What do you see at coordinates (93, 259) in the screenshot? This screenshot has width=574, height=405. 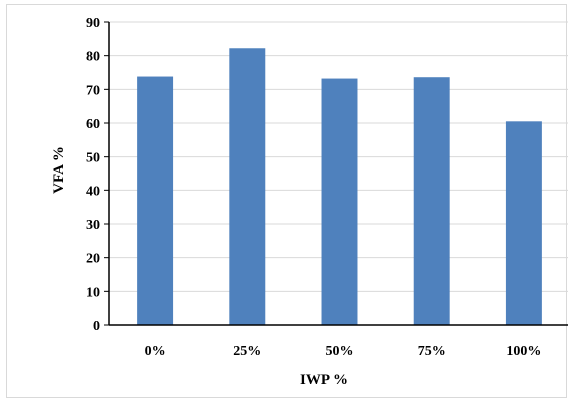 I see `y-tick-label: 20` at bounding box center [93, 259].